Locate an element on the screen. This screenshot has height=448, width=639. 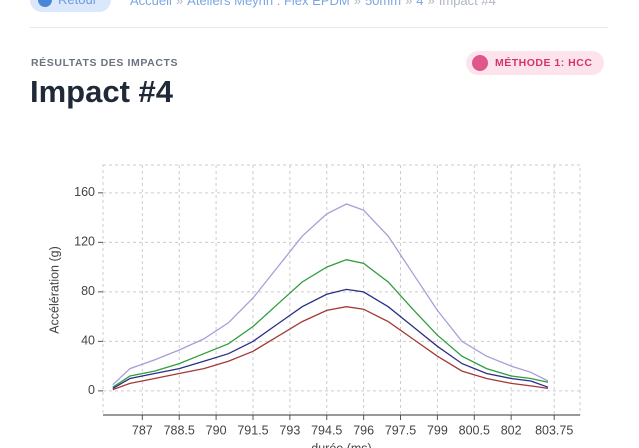
x-tick-label: 787 is located at coordinates (142, 430).